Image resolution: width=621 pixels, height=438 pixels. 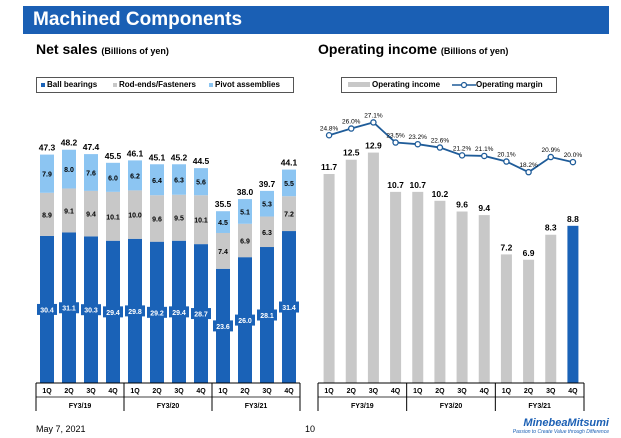 What do you see at coordinates (157, 157) in the screenshot?
I see `net-sales-total-label: 45.1` at bounding box center [157, 157].